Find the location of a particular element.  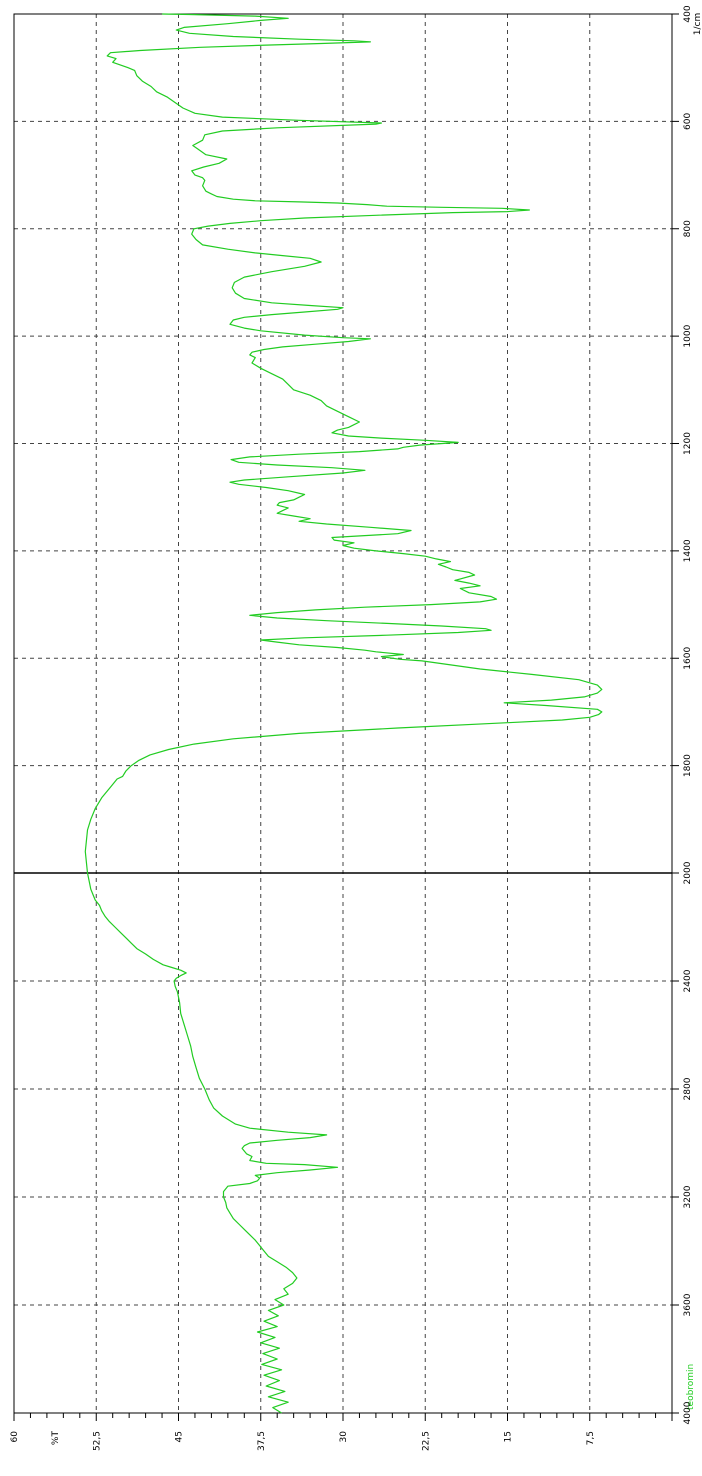

y-tick-label: 30 is located at coordinates (344, 1437).